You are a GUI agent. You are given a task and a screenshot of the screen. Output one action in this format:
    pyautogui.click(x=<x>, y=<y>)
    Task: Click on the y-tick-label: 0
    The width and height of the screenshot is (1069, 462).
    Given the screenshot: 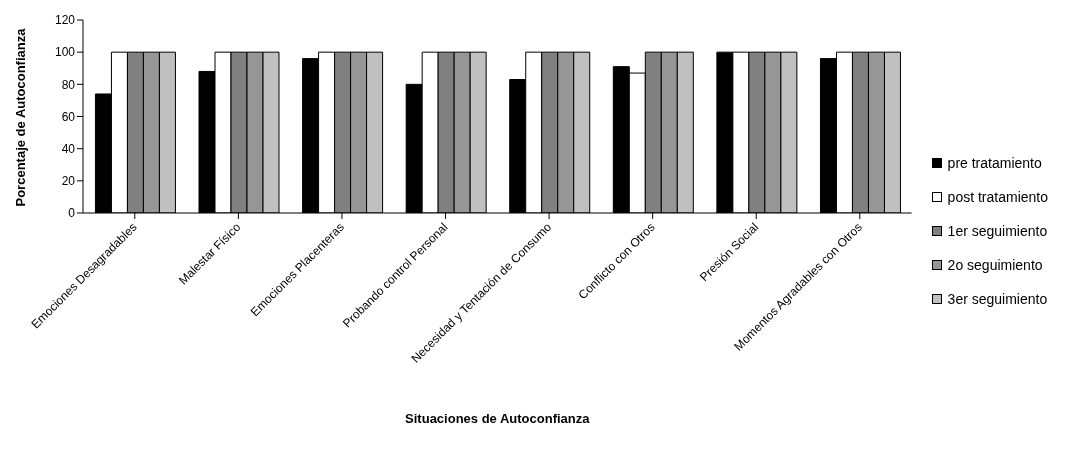 What is the action you would take?
    pyautogui.click(x=72, y=213)
    